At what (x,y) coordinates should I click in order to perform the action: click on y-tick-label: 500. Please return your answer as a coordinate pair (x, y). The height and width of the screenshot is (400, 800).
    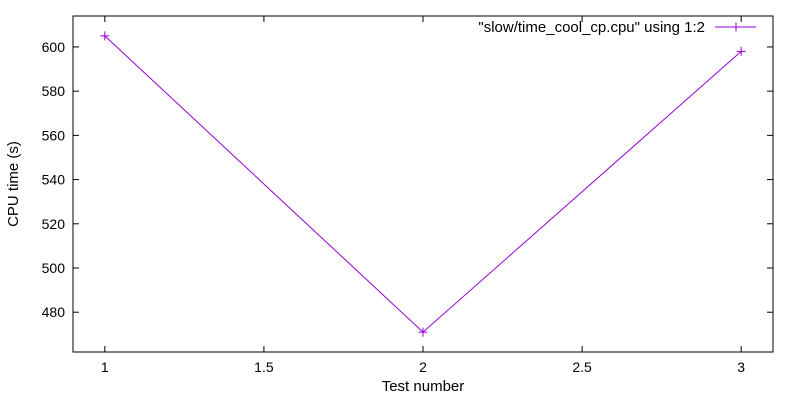
    Looking at the image, I should click on (54, 268).